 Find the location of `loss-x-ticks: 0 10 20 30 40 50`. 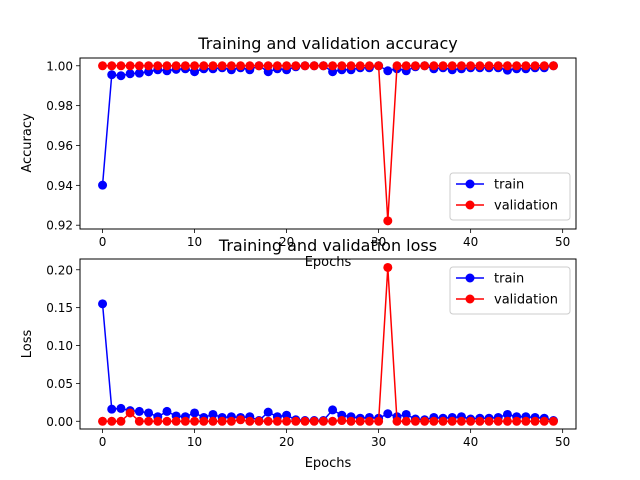

loss-x-ticks: 0 10 20 30 40 50 is located at coordinates (334, 439).